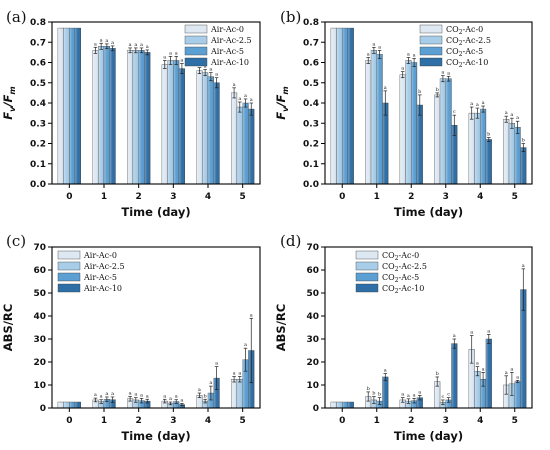 The width and height of the screenshot is (550, 450). I want to click on y-tick-label: 0.0, so click(38, 185).